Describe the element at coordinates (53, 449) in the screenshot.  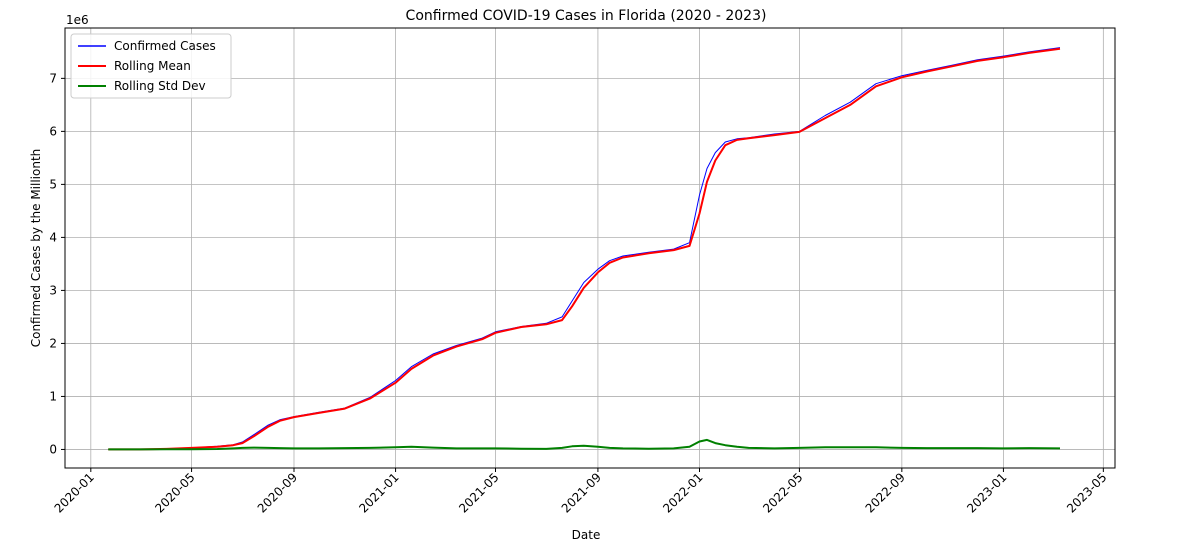
I see `y-tick-label: 0` at that location.